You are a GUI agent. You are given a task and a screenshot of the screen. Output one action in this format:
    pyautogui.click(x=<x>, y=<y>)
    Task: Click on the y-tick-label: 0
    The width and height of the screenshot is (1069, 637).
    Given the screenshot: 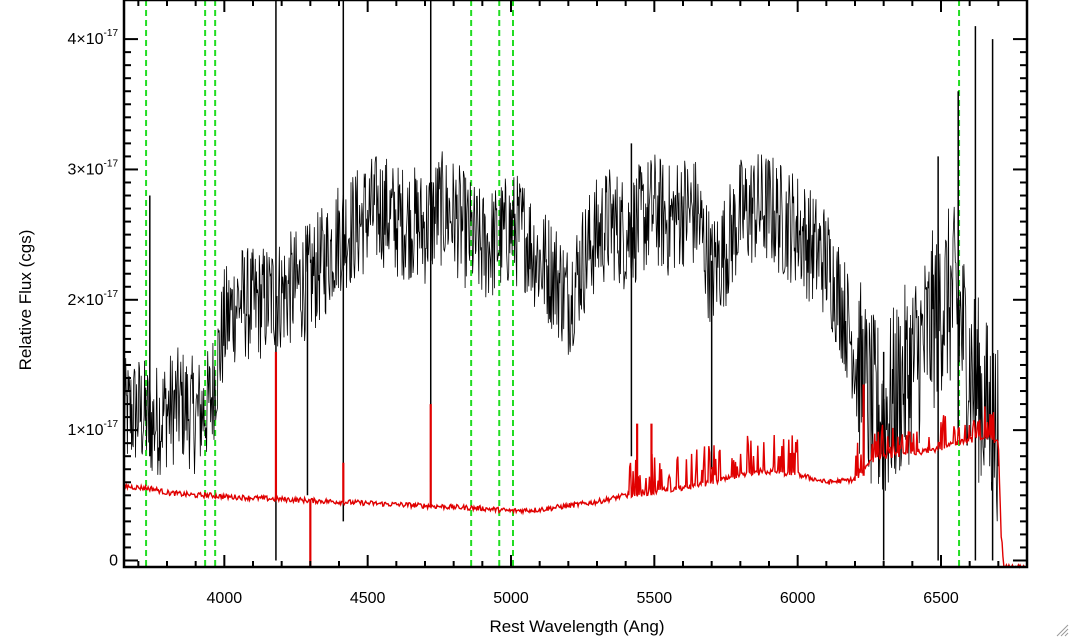 What is the action you would take?
    pyautogui.click(x=113, y=560)
    